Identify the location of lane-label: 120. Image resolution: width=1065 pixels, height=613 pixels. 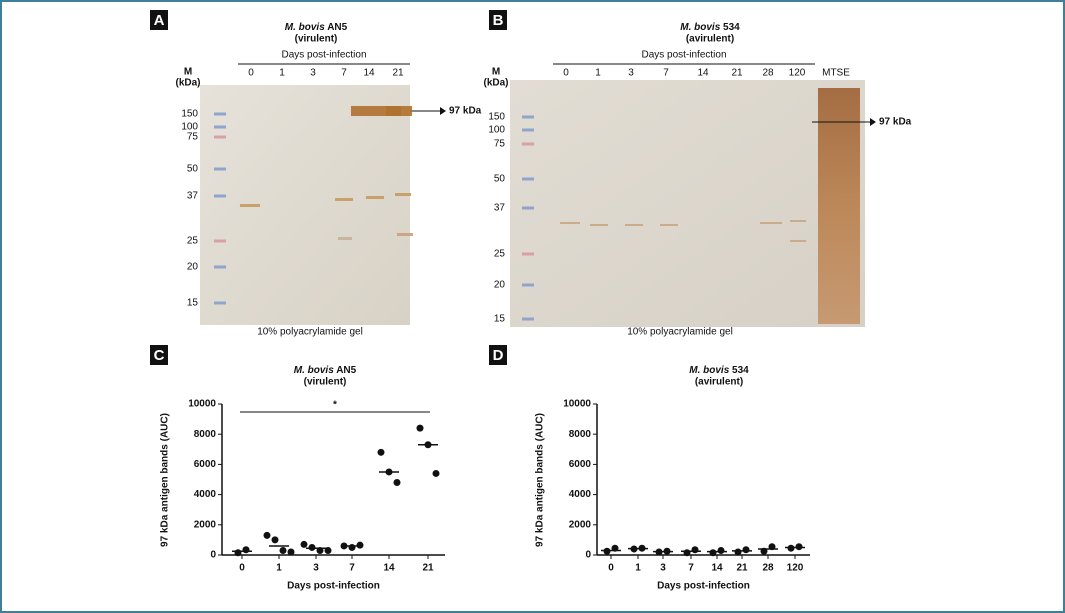
(797, 73).